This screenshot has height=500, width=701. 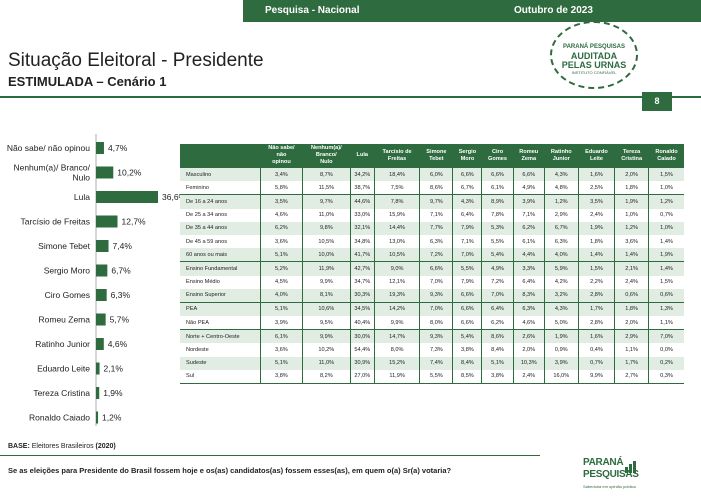 What do you see at coordinates (362, 268) in the screenshot?
I see `table-cell: 42,7%` at bounding box center [362, 268].